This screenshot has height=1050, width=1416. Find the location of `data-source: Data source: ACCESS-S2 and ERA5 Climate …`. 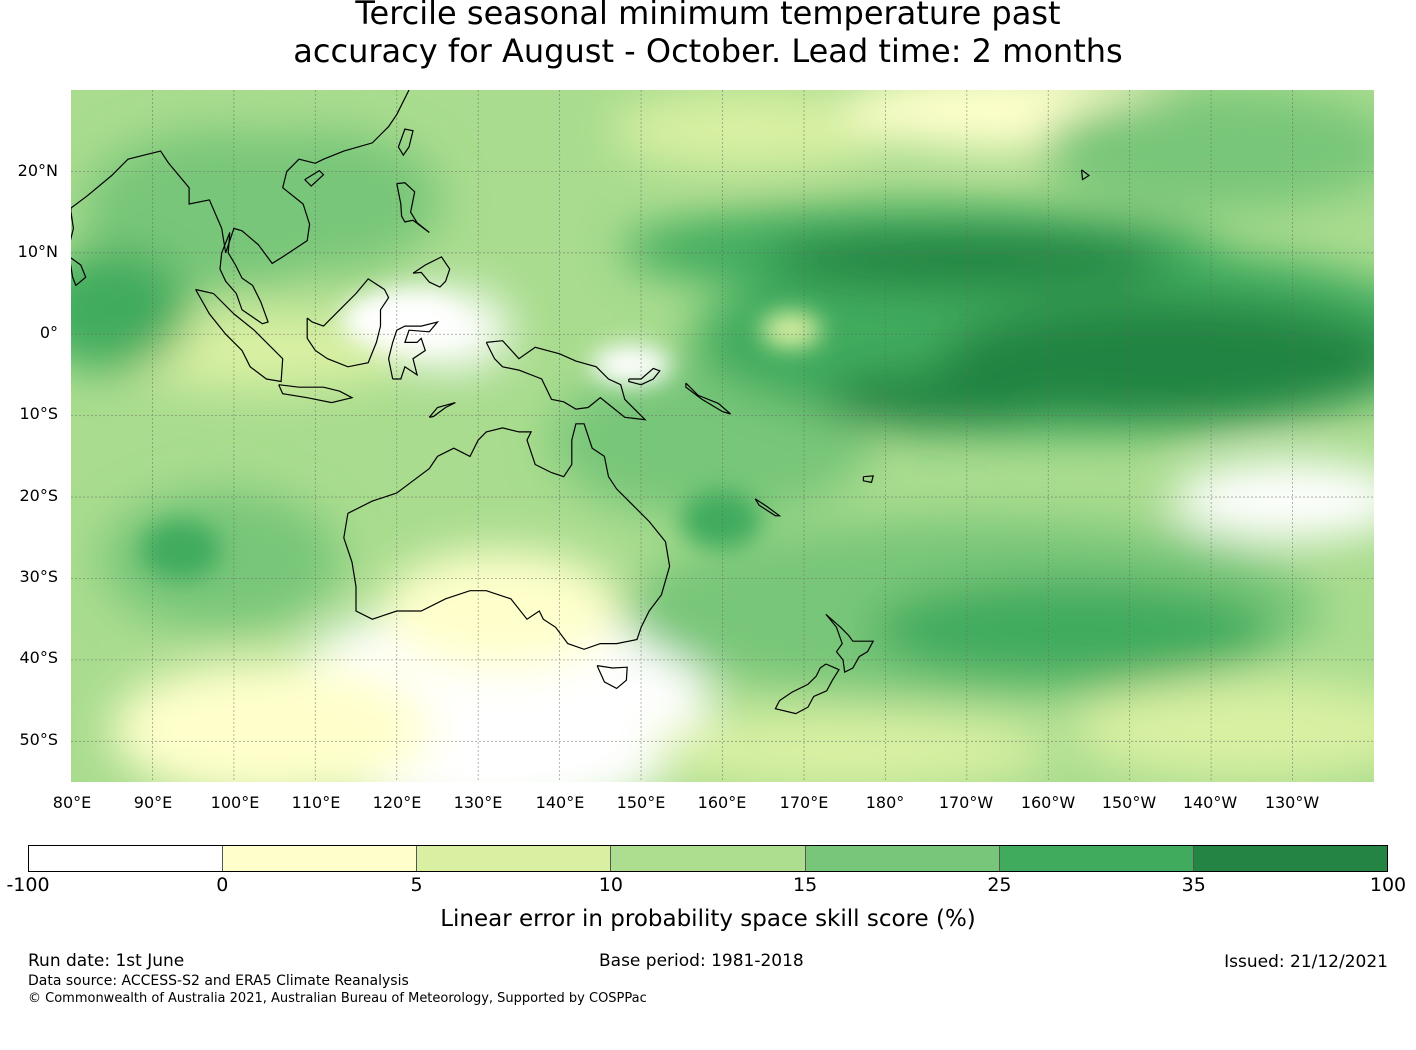

data-source: Data source: ACCESS-S2 and ERA5 Climate … is located at coordinates (218, 981).